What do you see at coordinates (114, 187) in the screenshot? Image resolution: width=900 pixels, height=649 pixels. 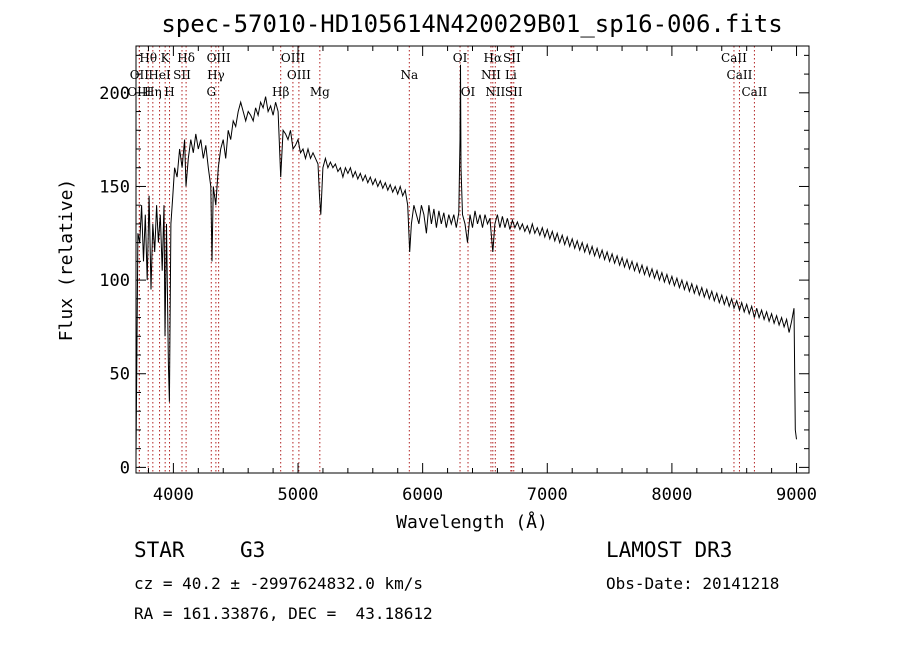 I see `y-tick-label: 150` at bounding box center [114, 187].